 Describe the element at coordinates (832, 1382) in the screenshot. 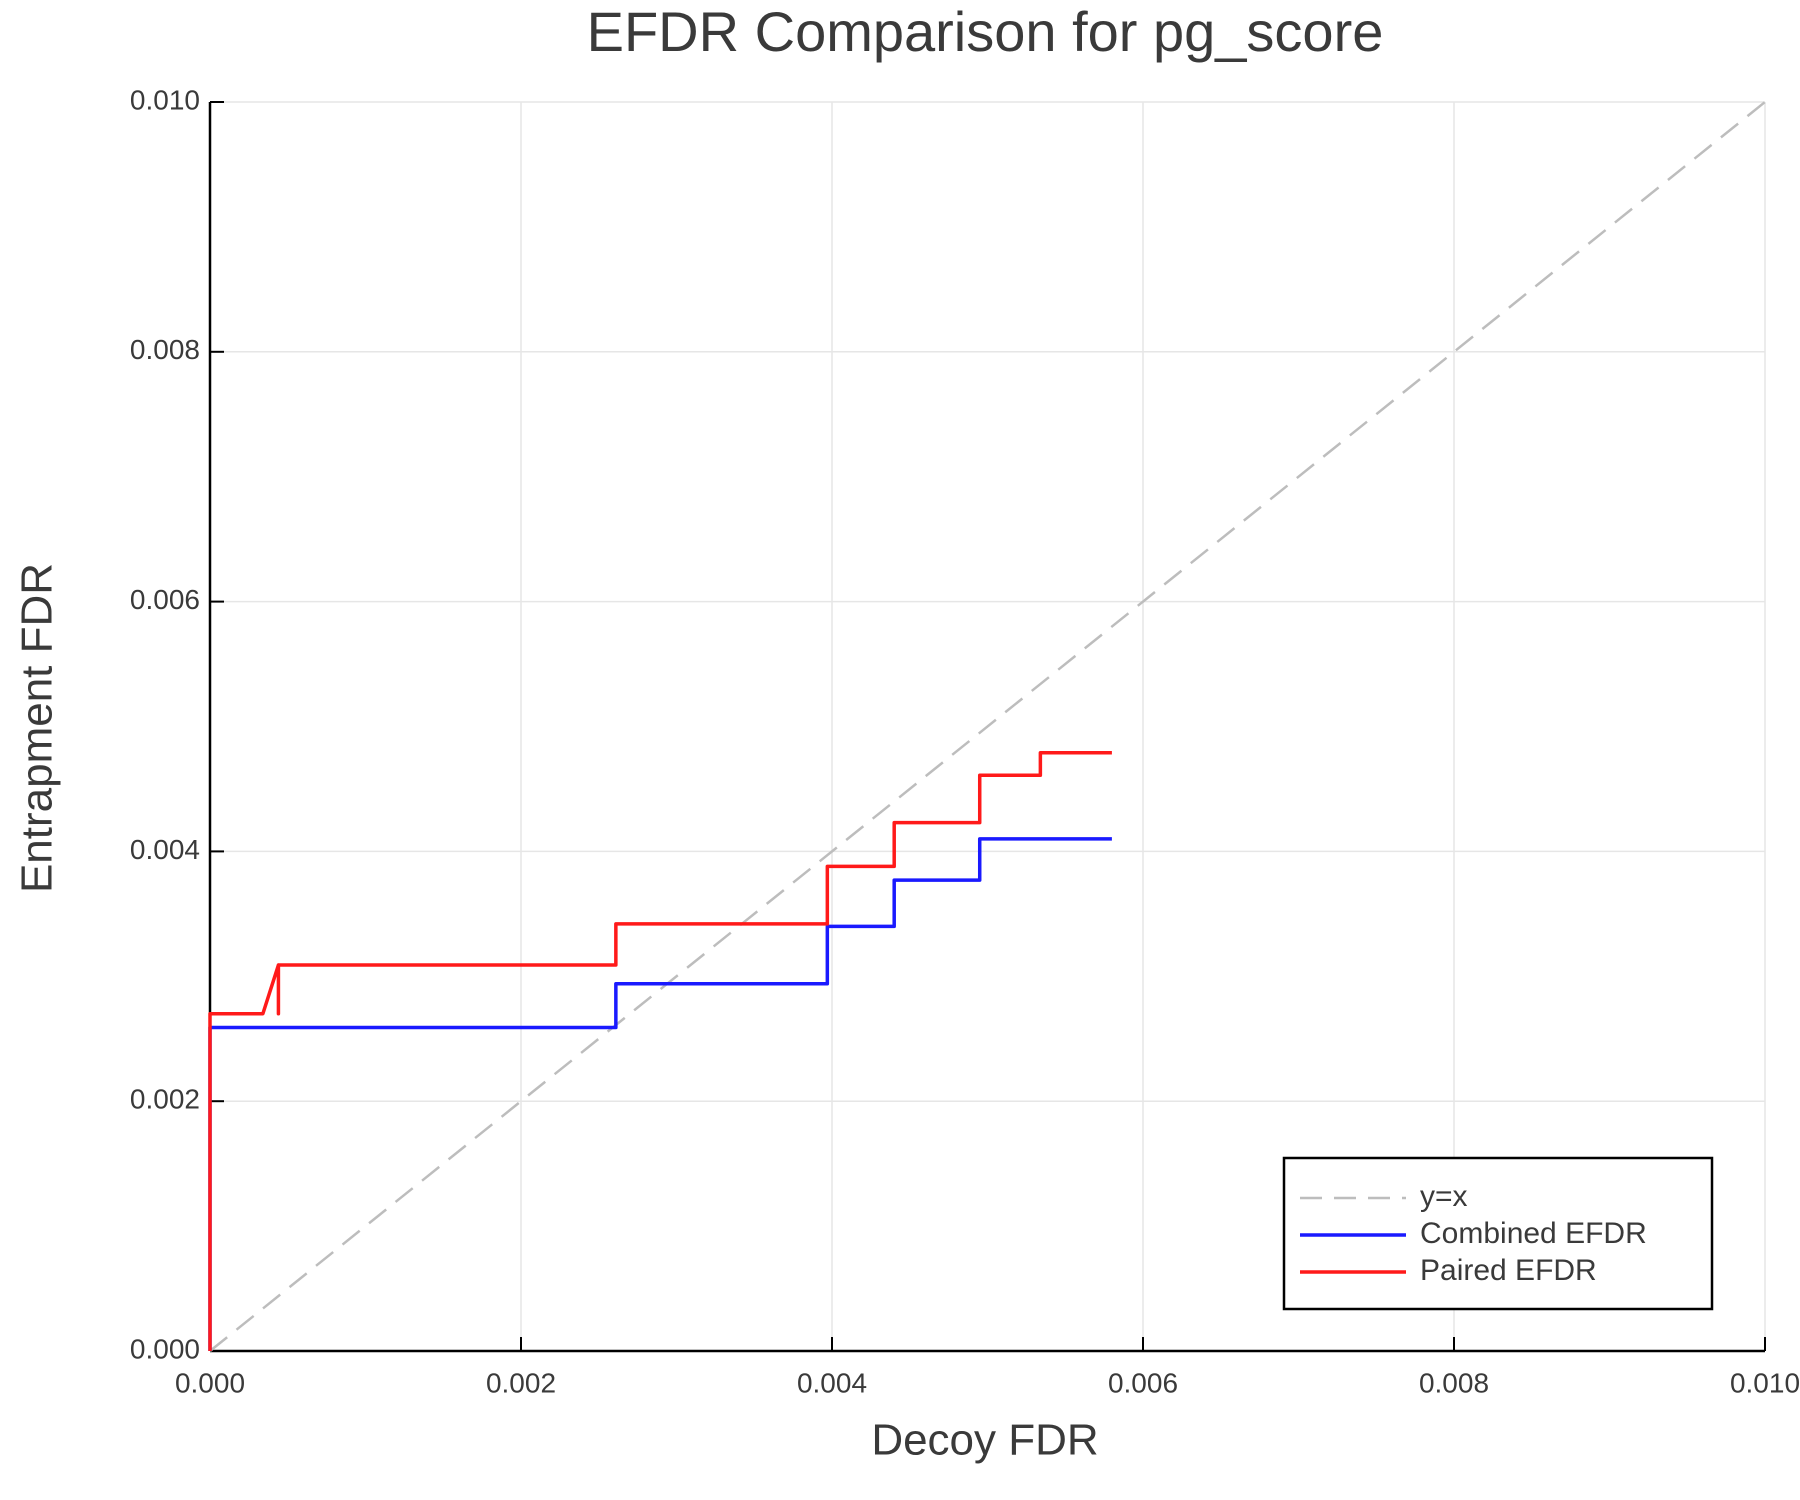

I see `x-tick-label: 0.004` at that location.